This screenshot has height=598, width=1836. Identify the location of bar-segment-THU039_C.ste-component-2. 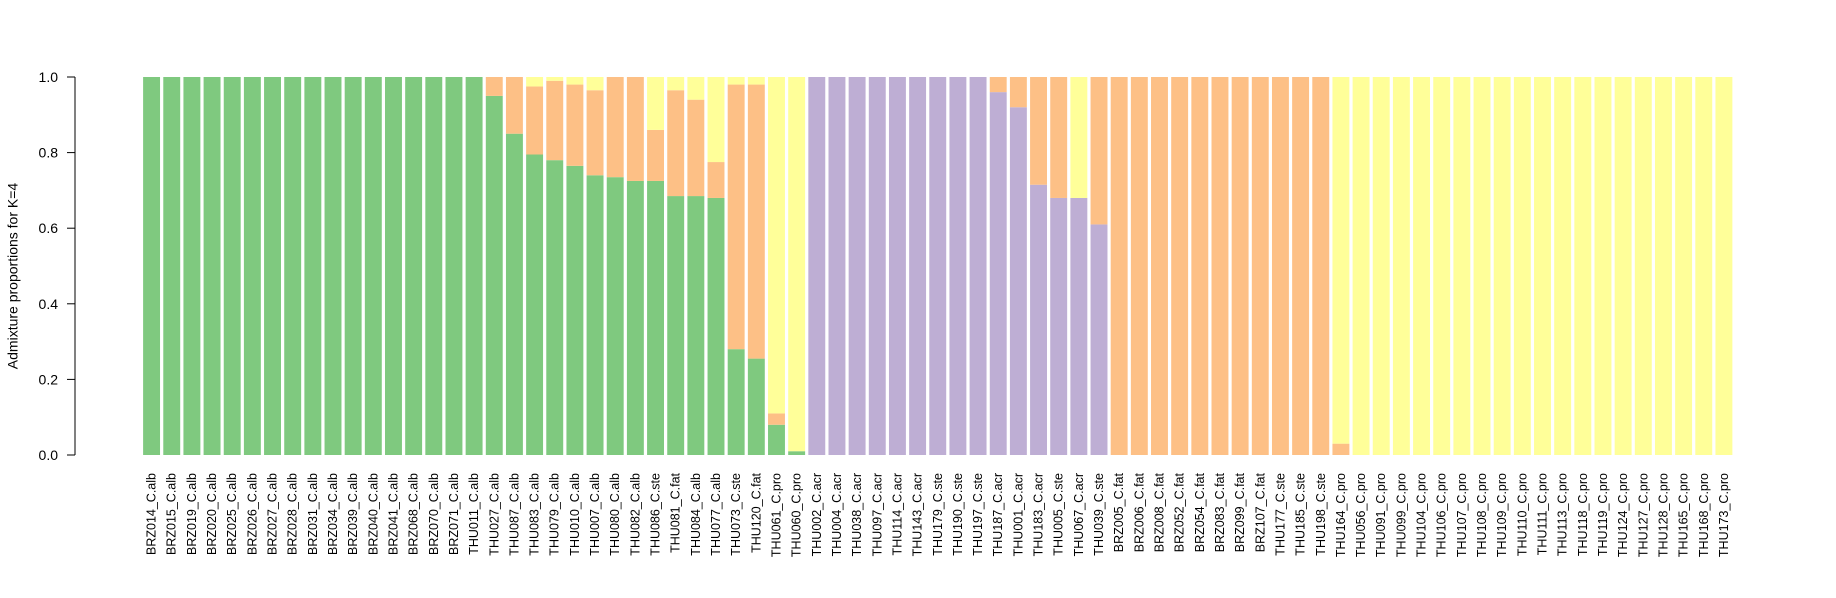
(1099, 339).